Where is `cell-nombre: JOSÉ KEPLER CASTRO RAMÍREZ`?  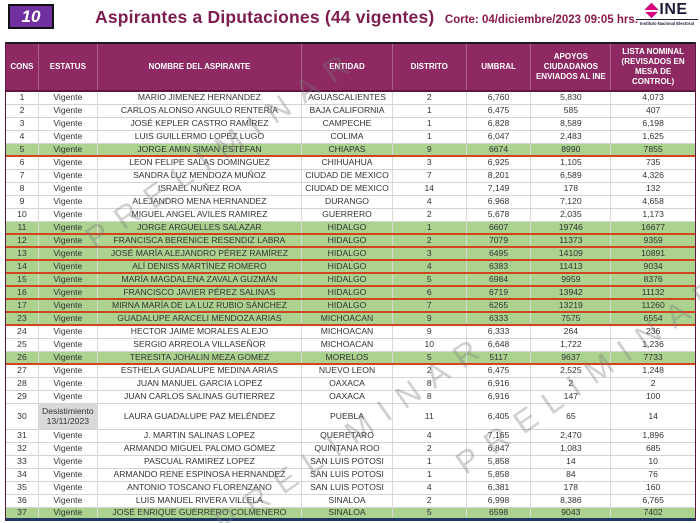 cell-nombre: JOSÉ KEPLER CASTRO RAMÍREZ is located at coordinates (200, 124).